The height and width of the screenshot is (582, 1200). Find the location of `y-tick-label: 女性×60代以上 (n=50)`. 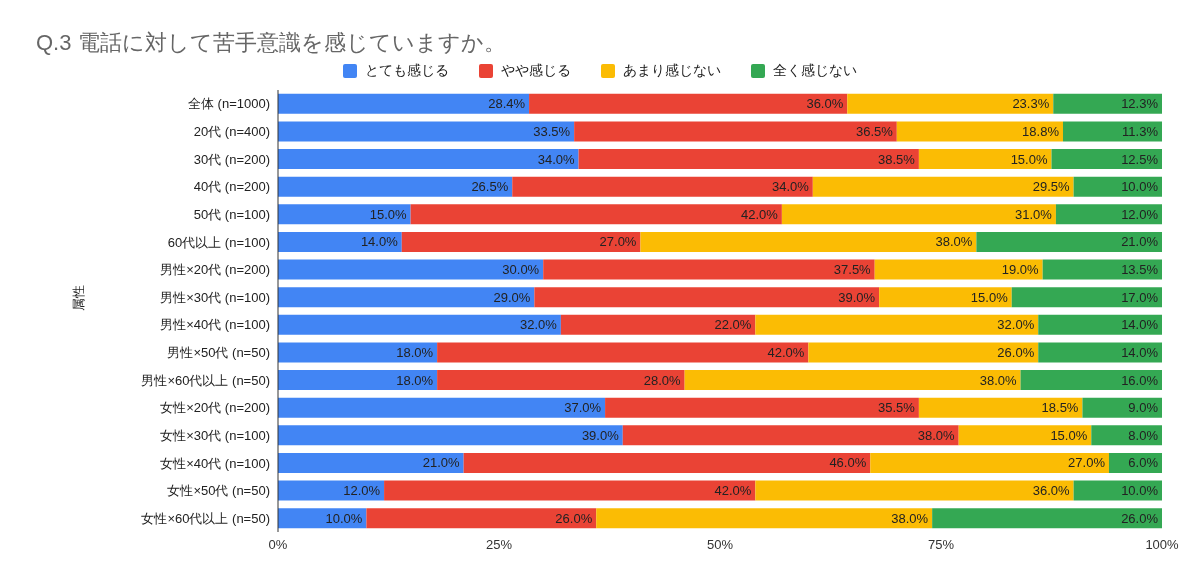

y-tick-label: 女性×60代以上 (n=50) is located at coordinates (205, 518).